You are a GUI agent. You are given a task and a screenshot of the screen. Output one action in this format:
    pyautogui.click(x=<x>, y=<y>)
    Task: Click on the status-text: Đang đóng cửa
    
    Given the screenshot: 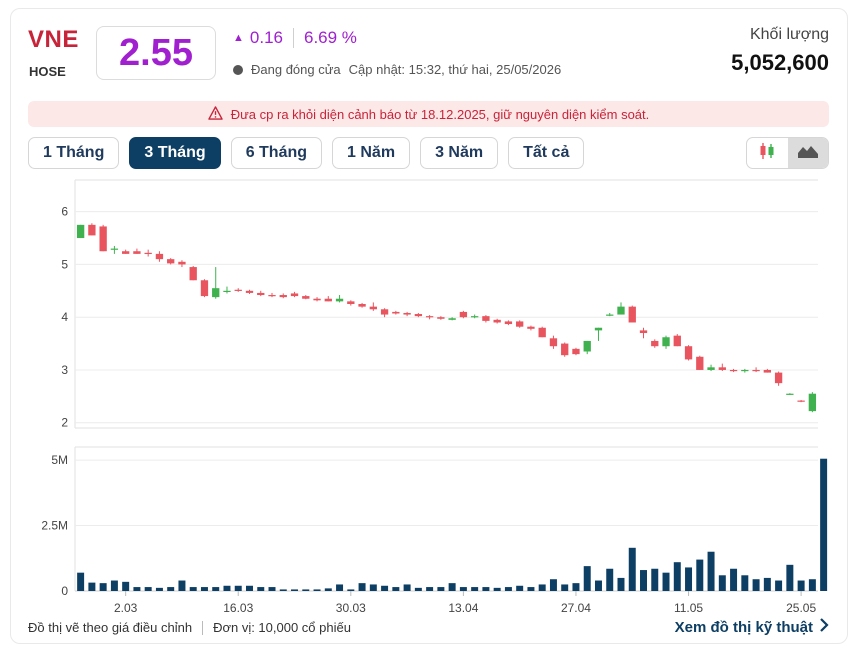 What is the action you would take?
    pyautogui.click(x=296, y=69)
    